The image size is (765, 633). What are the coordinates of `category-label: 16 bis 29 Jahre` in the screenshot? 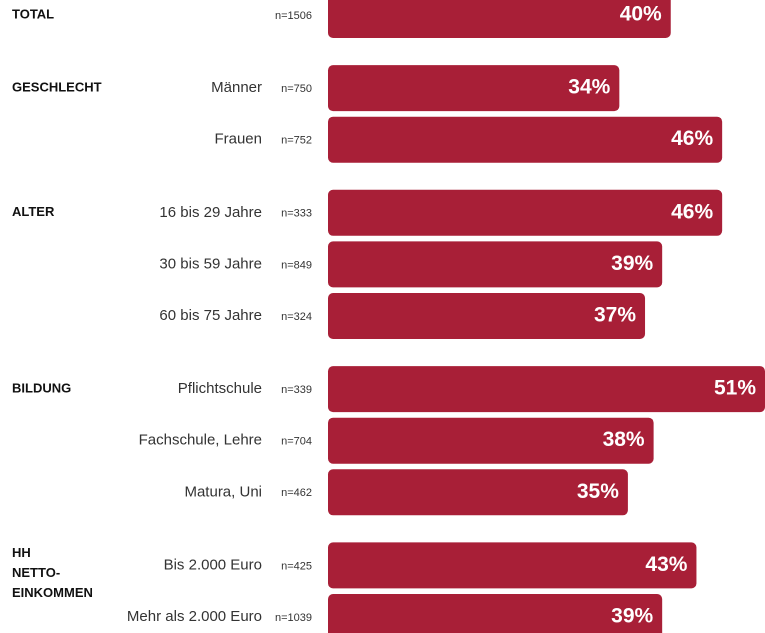 It's located at (210, 212).